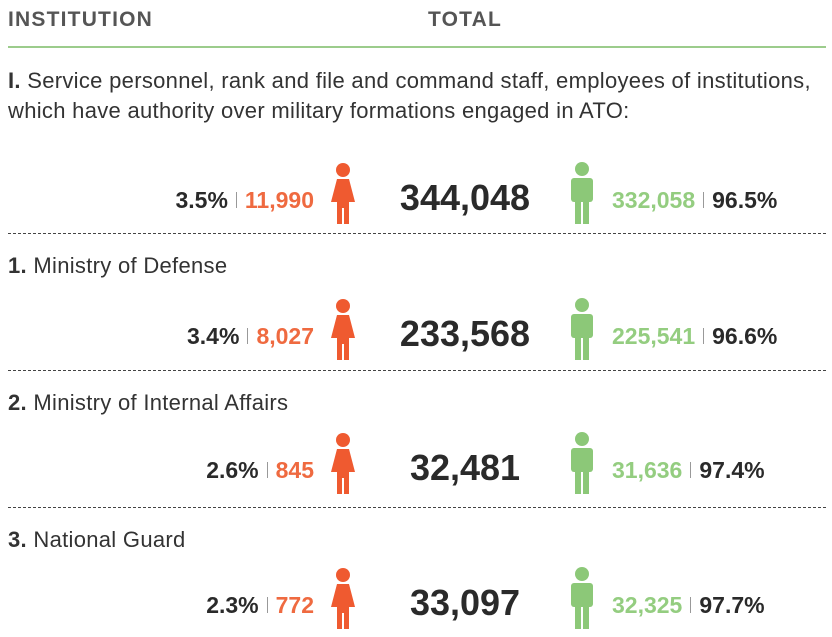  What do you see at coordinates (232, 469) in the screenshot?
I see `female-percent: 2.6%` at bounding box center [232, 469].